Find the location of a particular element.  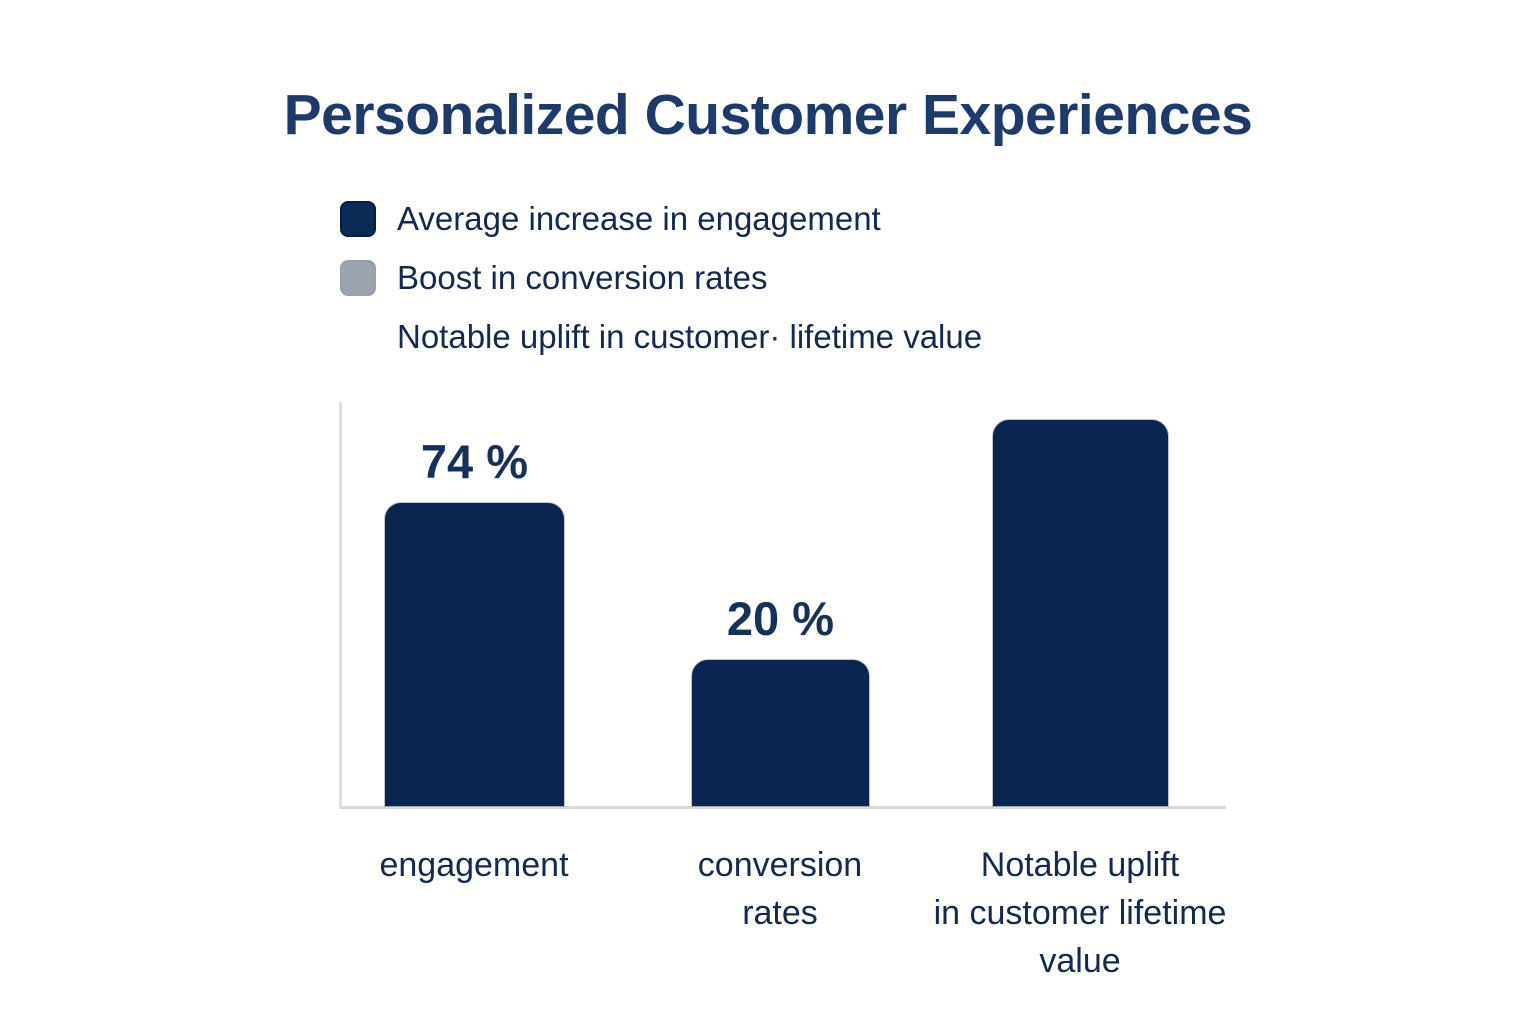

x-axis-label-line: conversion is located at coordinates (780, 865).